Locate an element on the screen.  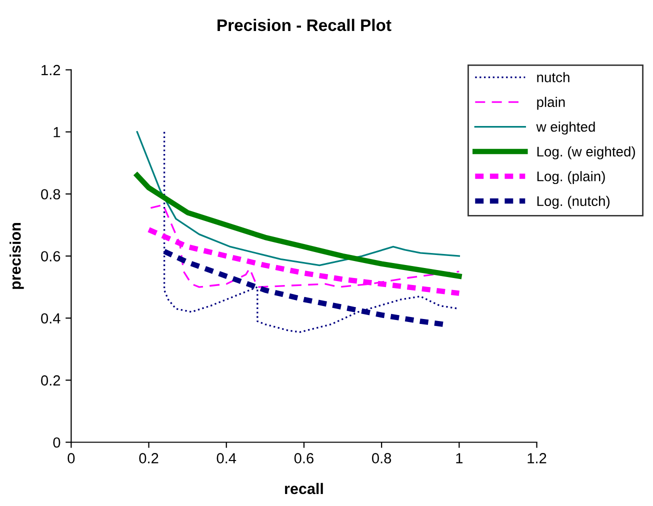
y-tick-label: 1 is located at coordinates (57, 132).